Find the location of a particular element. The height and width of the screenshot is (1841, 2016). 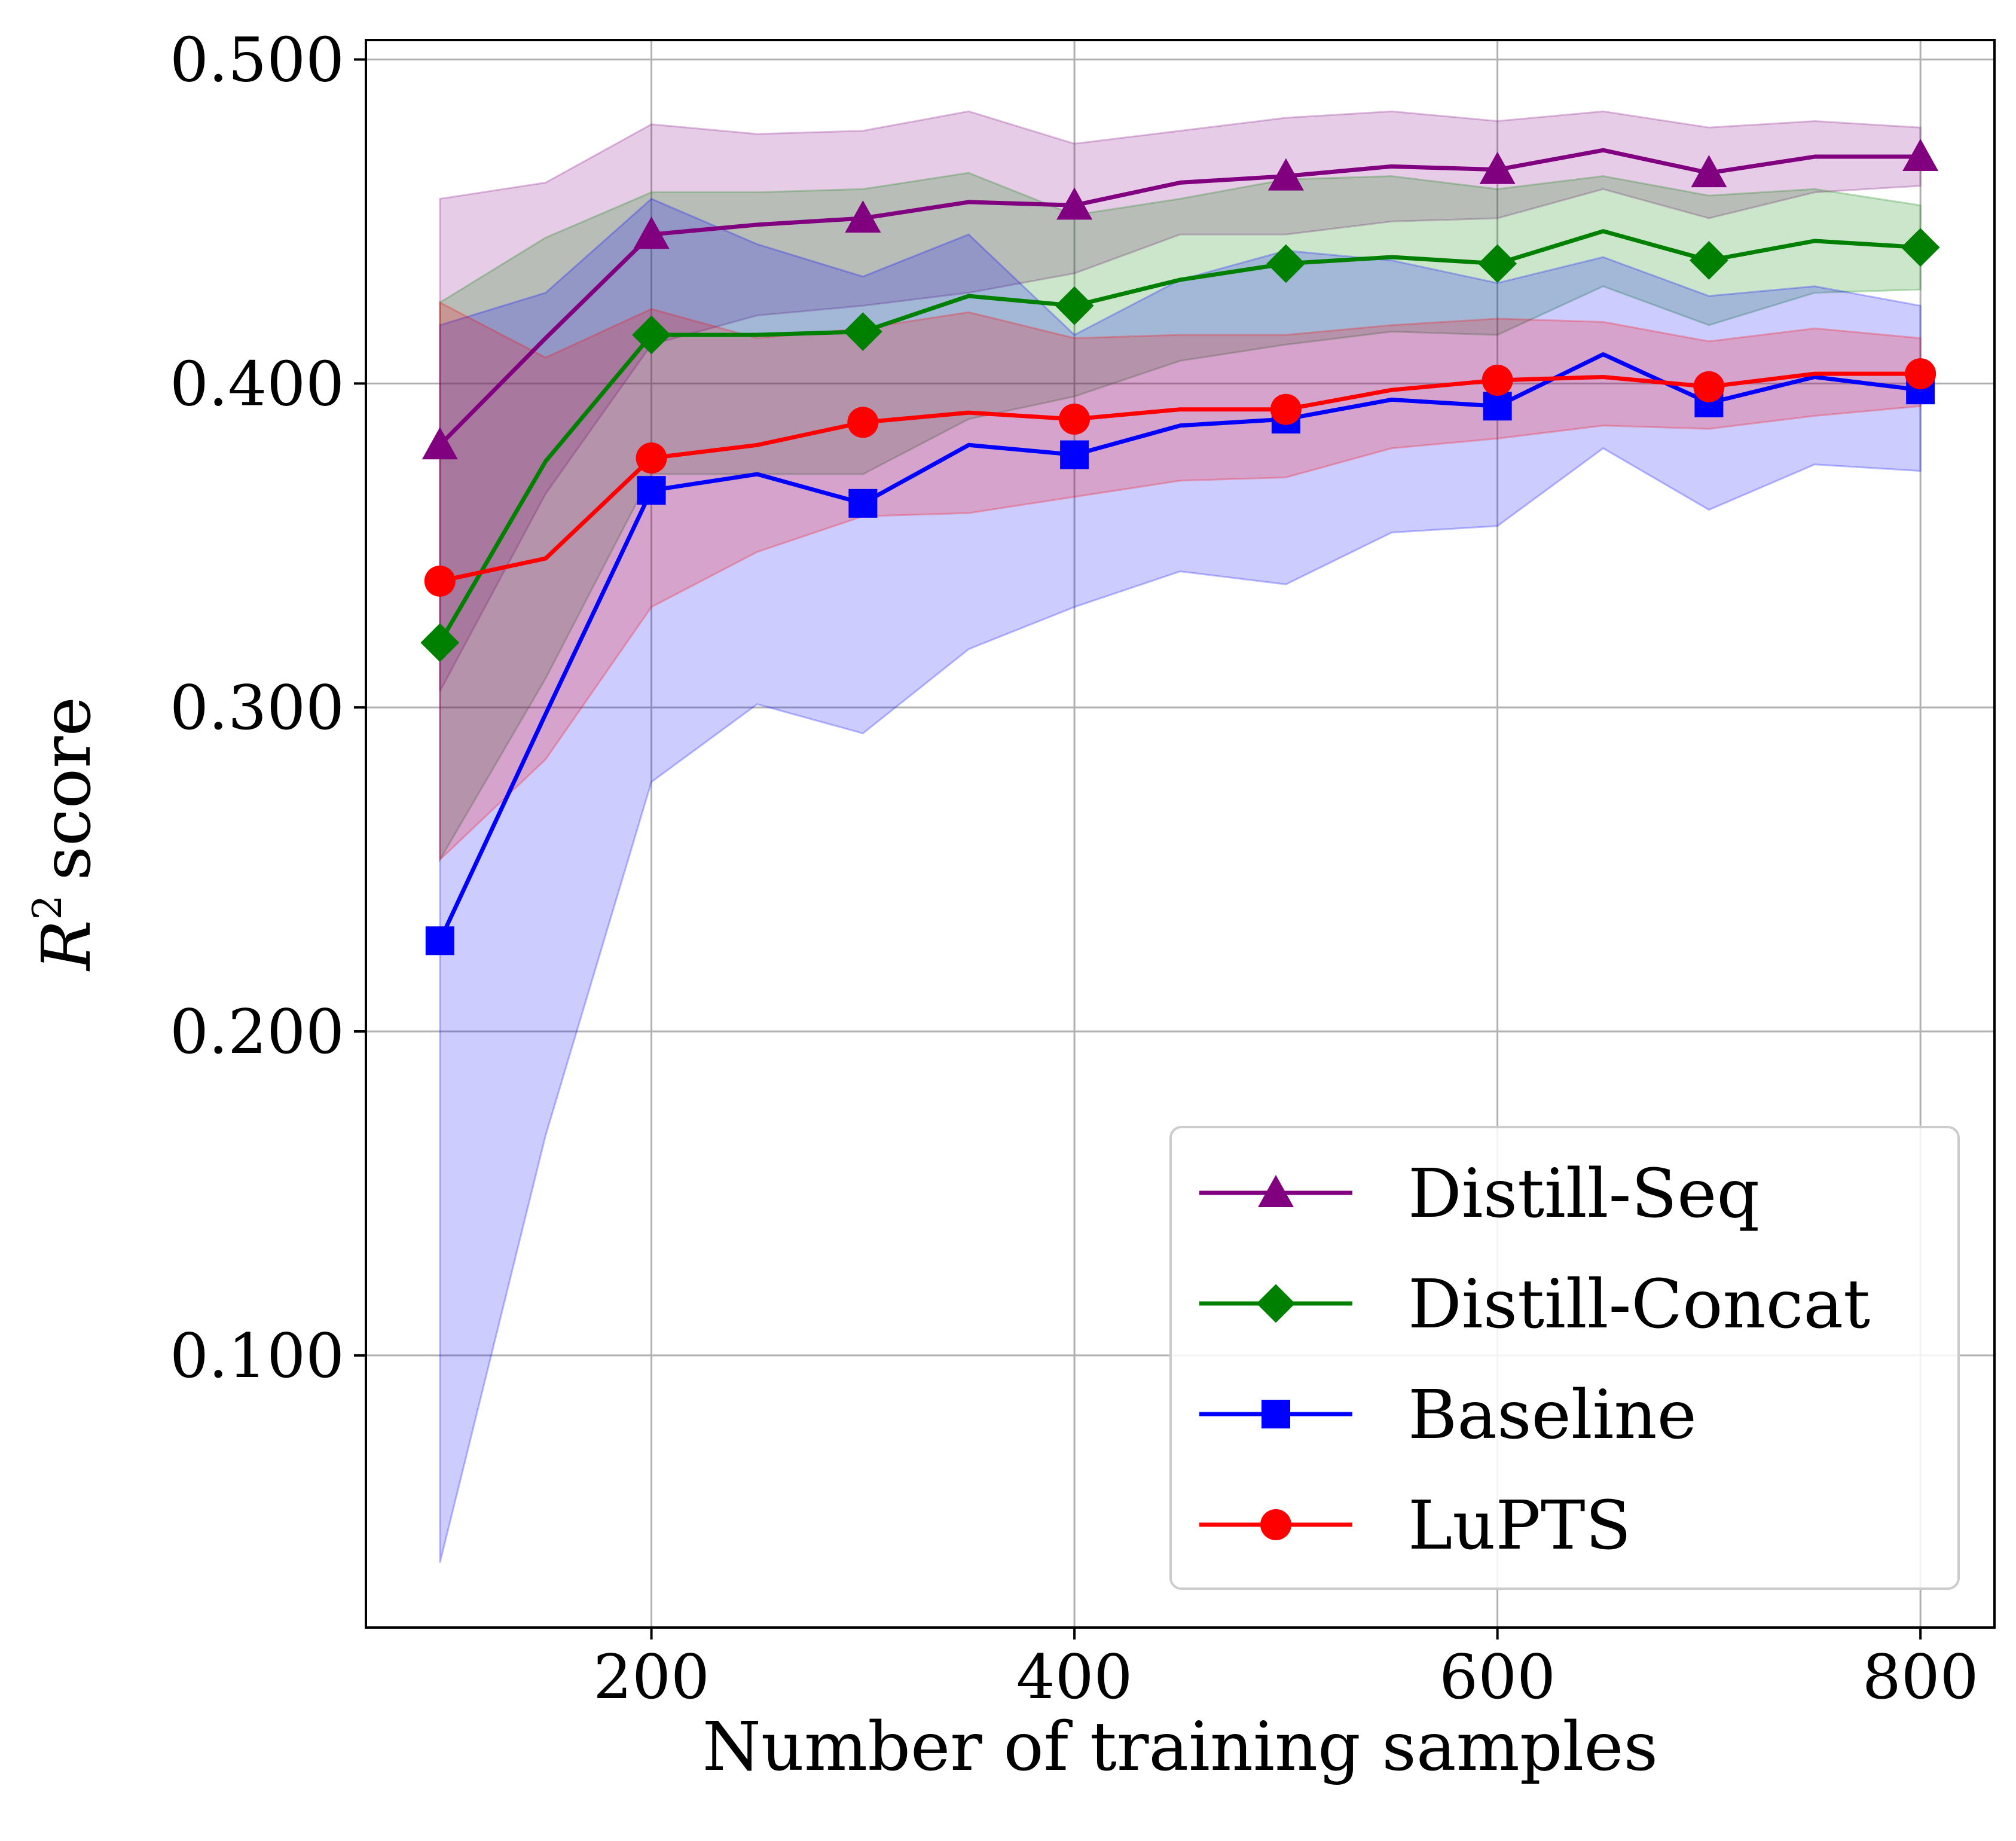

legend-box is located at coordinates (1564, 1358).